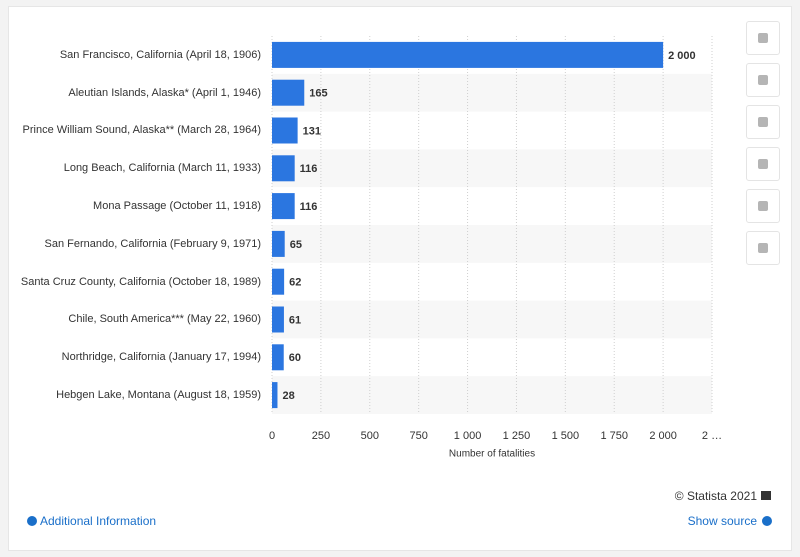 This screenshot has width=800, height=557. Describe the element at coordinates (492, 454) in the screenshot. I see `x-axis-title: Number of fatalities` at that location.